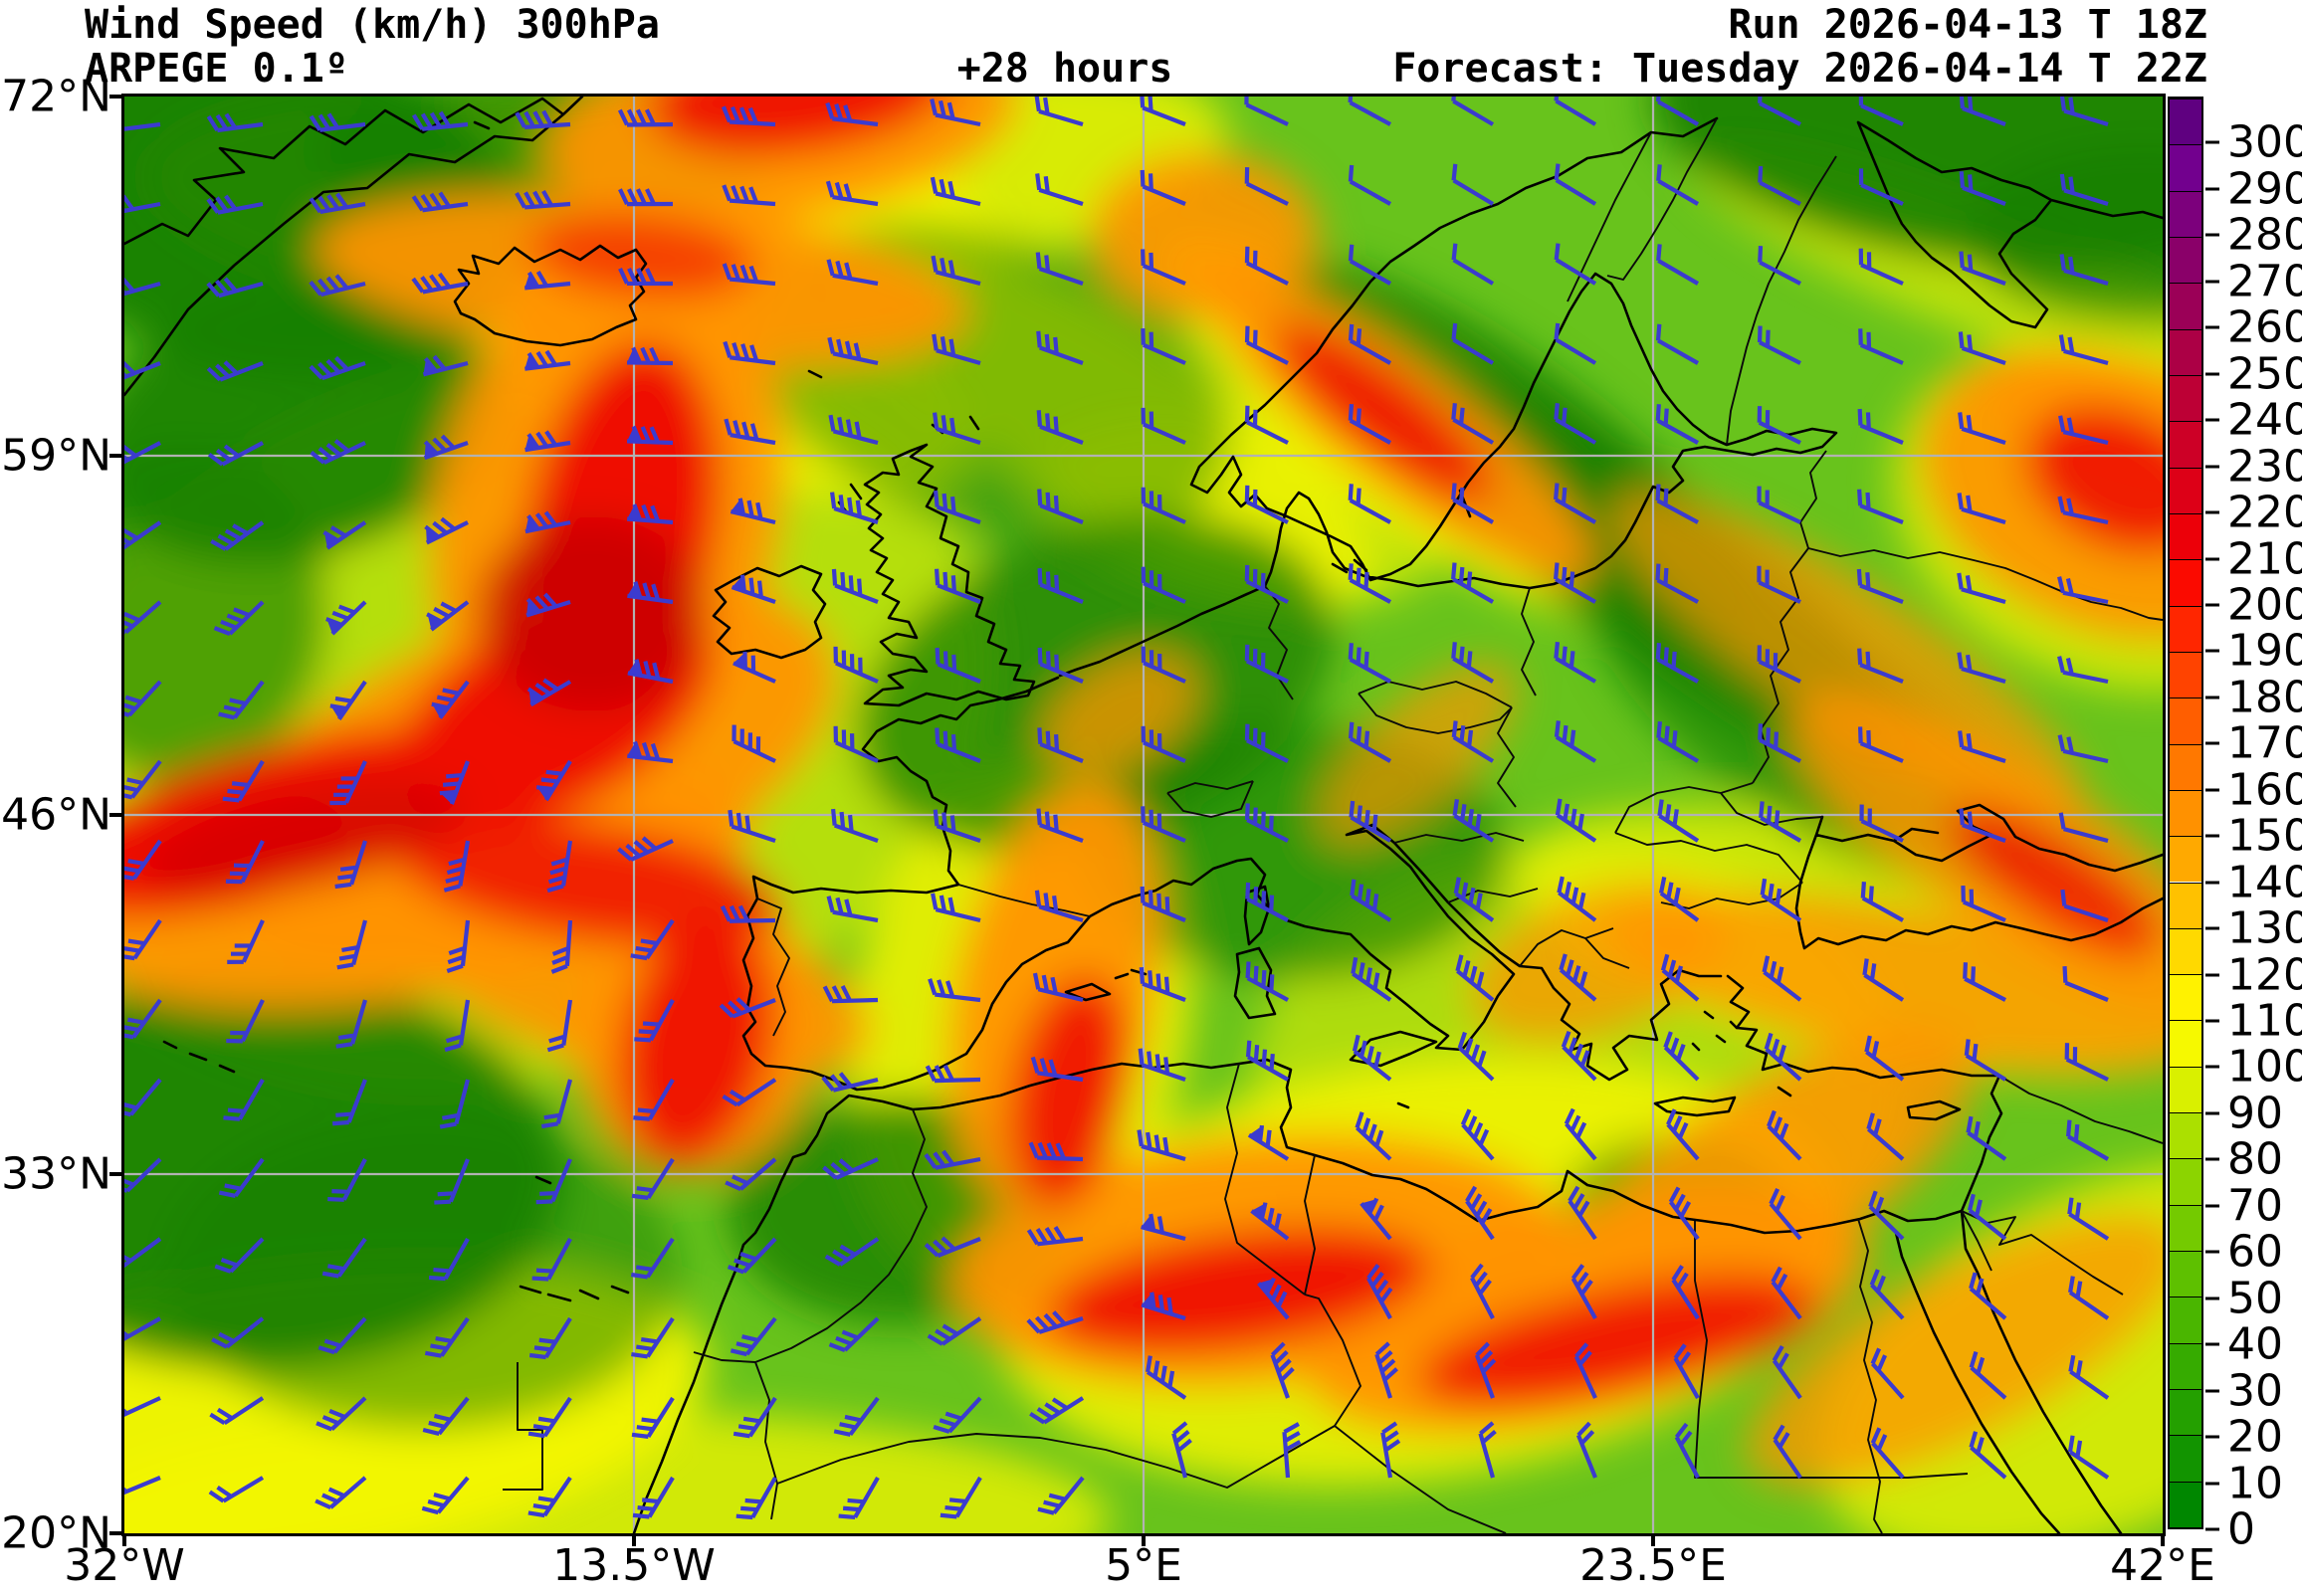 Image resolution: width=2302 pixels, height=1596 pixels. I want to click on colorbar-label: 40, so click(2255, 1344).